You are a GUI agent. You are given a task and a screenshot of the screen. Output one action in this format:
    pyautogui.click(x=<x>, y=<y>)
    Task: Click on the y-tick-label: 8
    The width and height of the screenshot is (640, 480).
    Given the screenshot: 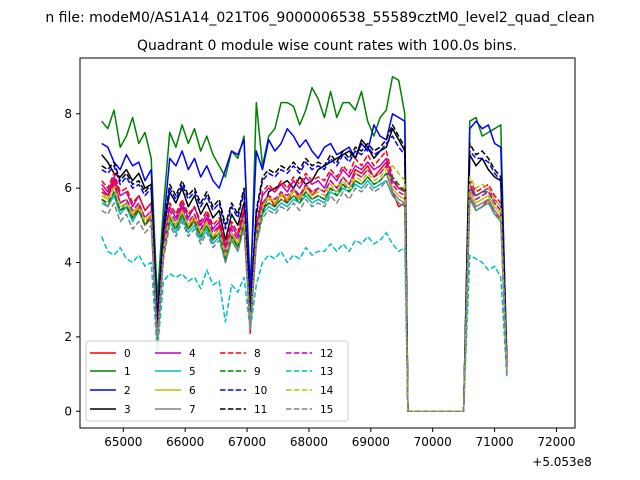 What is the action you would take?
    pyautogui.click(x=68, y=114)
    